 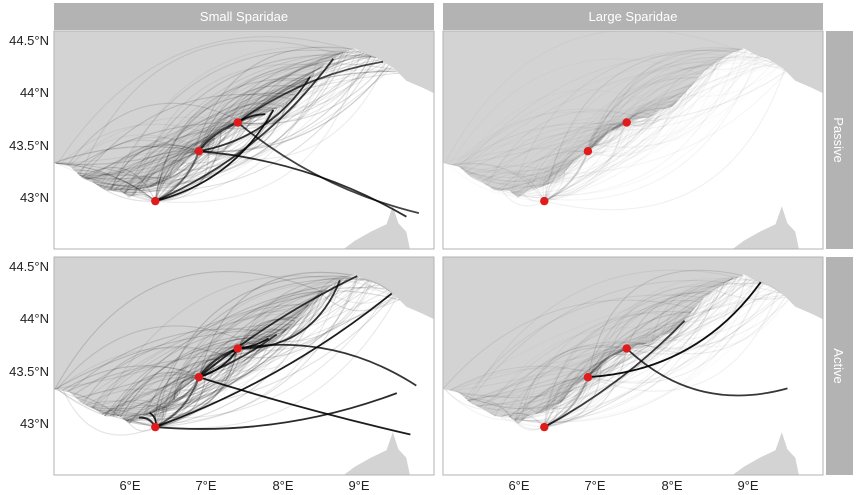 I want to click on lon-tick-label: 6°E, so click(x=518, y=485).